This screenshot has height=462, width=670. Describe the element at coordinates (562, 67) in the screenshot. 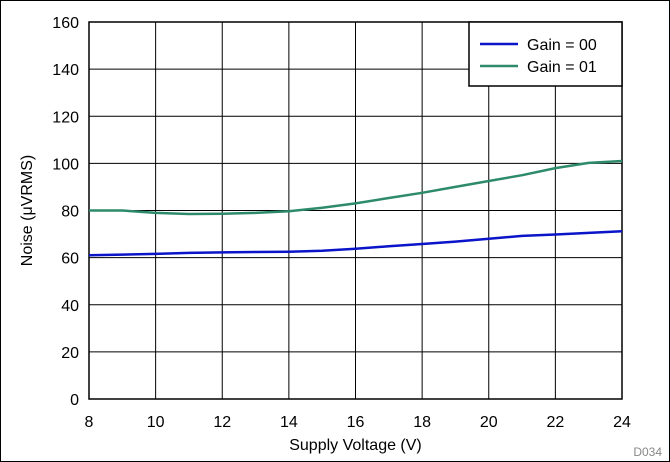

I see `legend-label-gain-01: Gain = 01` at that location.